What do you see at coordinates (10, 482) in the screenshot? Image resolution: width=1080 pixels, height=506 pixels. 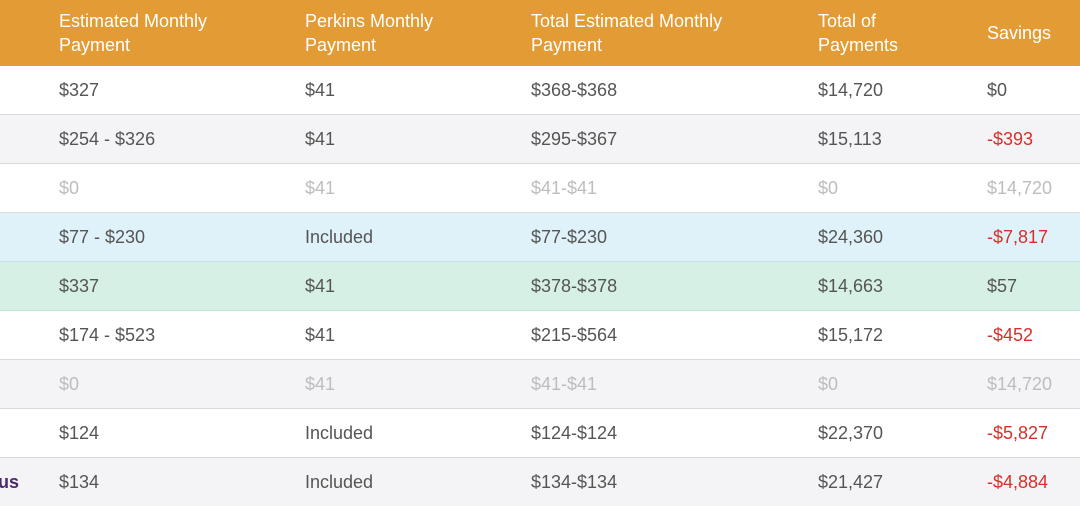 I see `plan-name-fragment: us` at bounding box center [10, 482].